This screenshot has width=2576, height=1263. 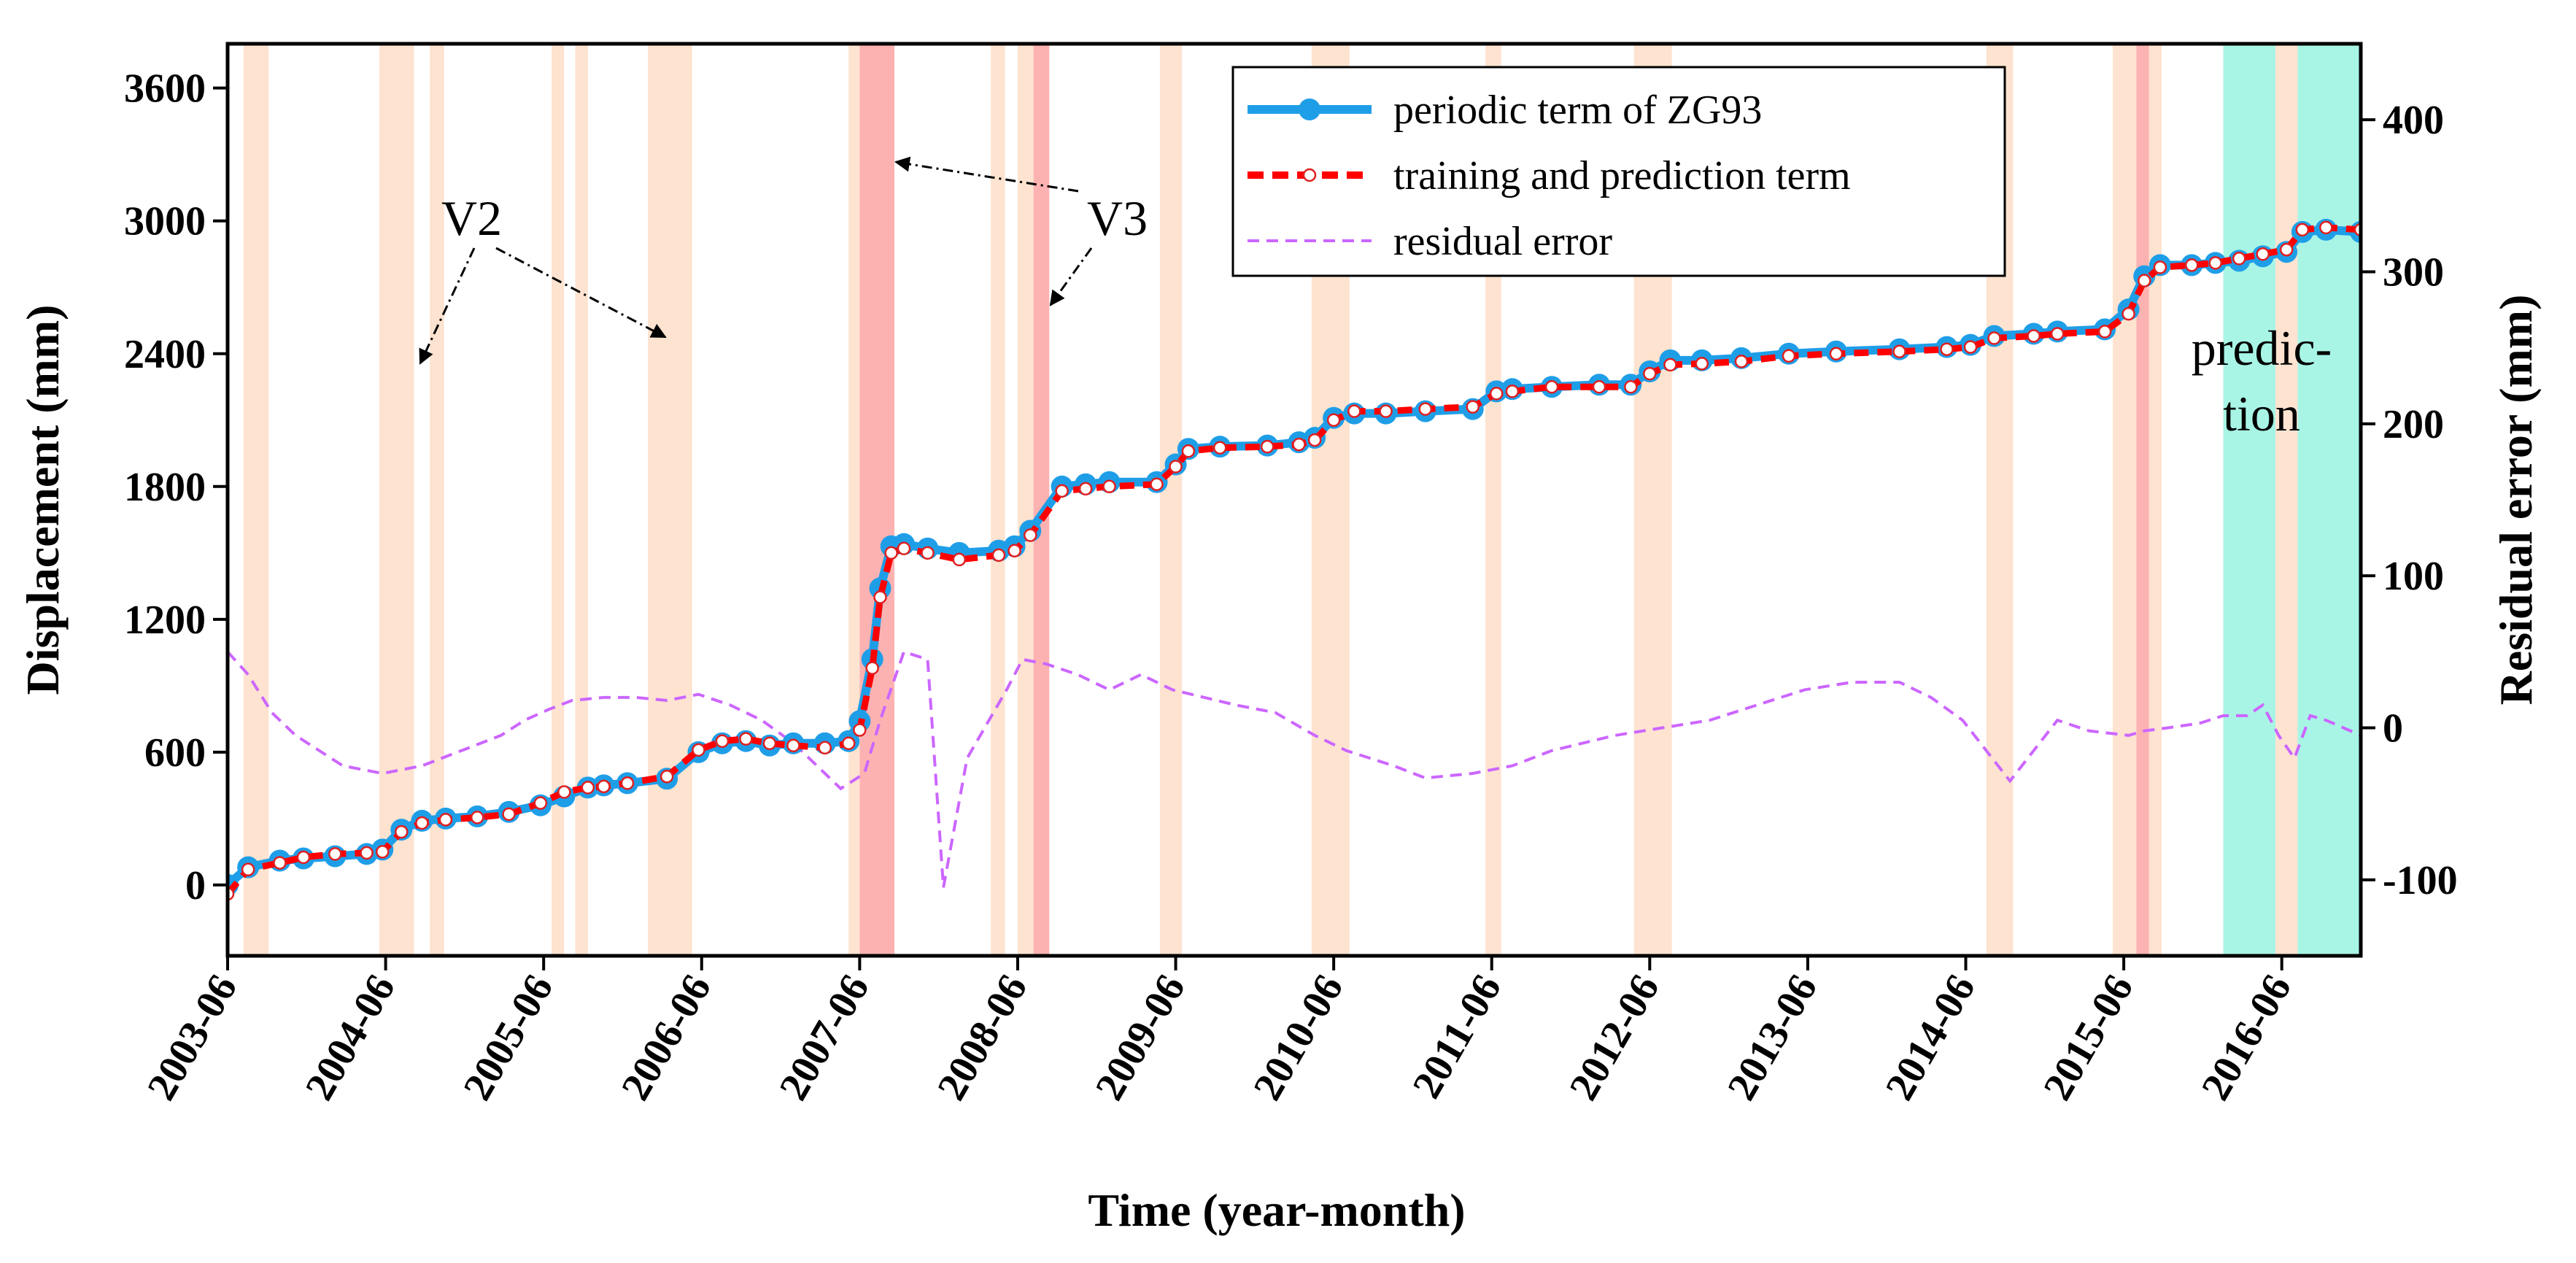 I want to click on annotation-v2: V2, so click(x=543, y=277).